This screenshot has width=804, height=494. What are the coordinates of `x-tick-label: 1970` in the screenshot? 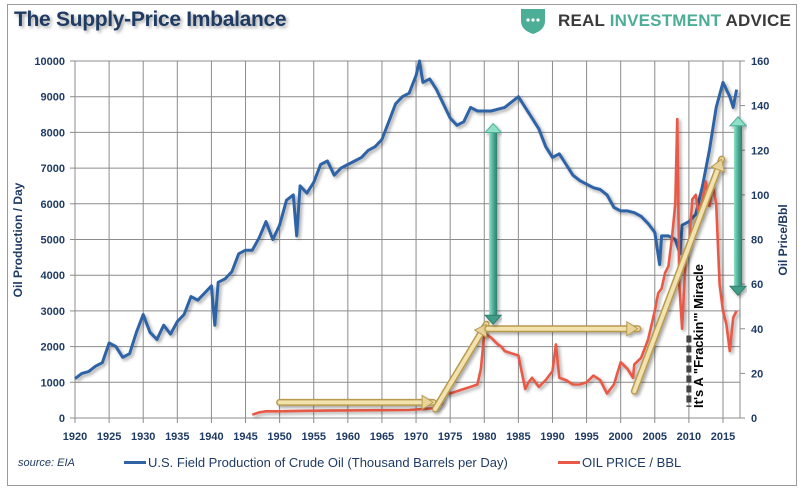 It's located at (416, 437).